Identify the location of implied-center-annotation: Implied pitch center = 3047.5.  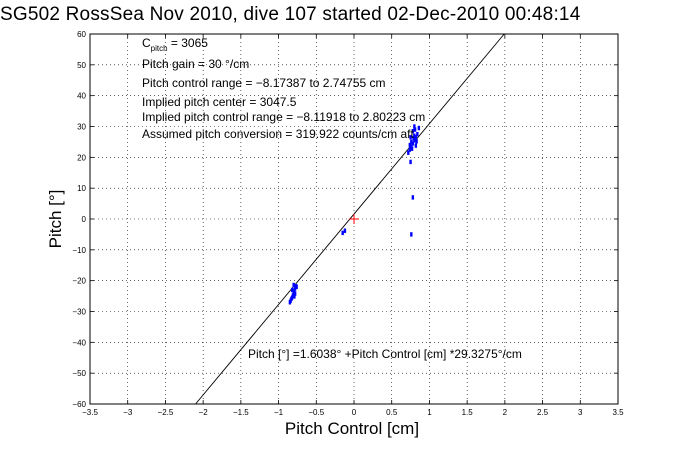
(219, 102).